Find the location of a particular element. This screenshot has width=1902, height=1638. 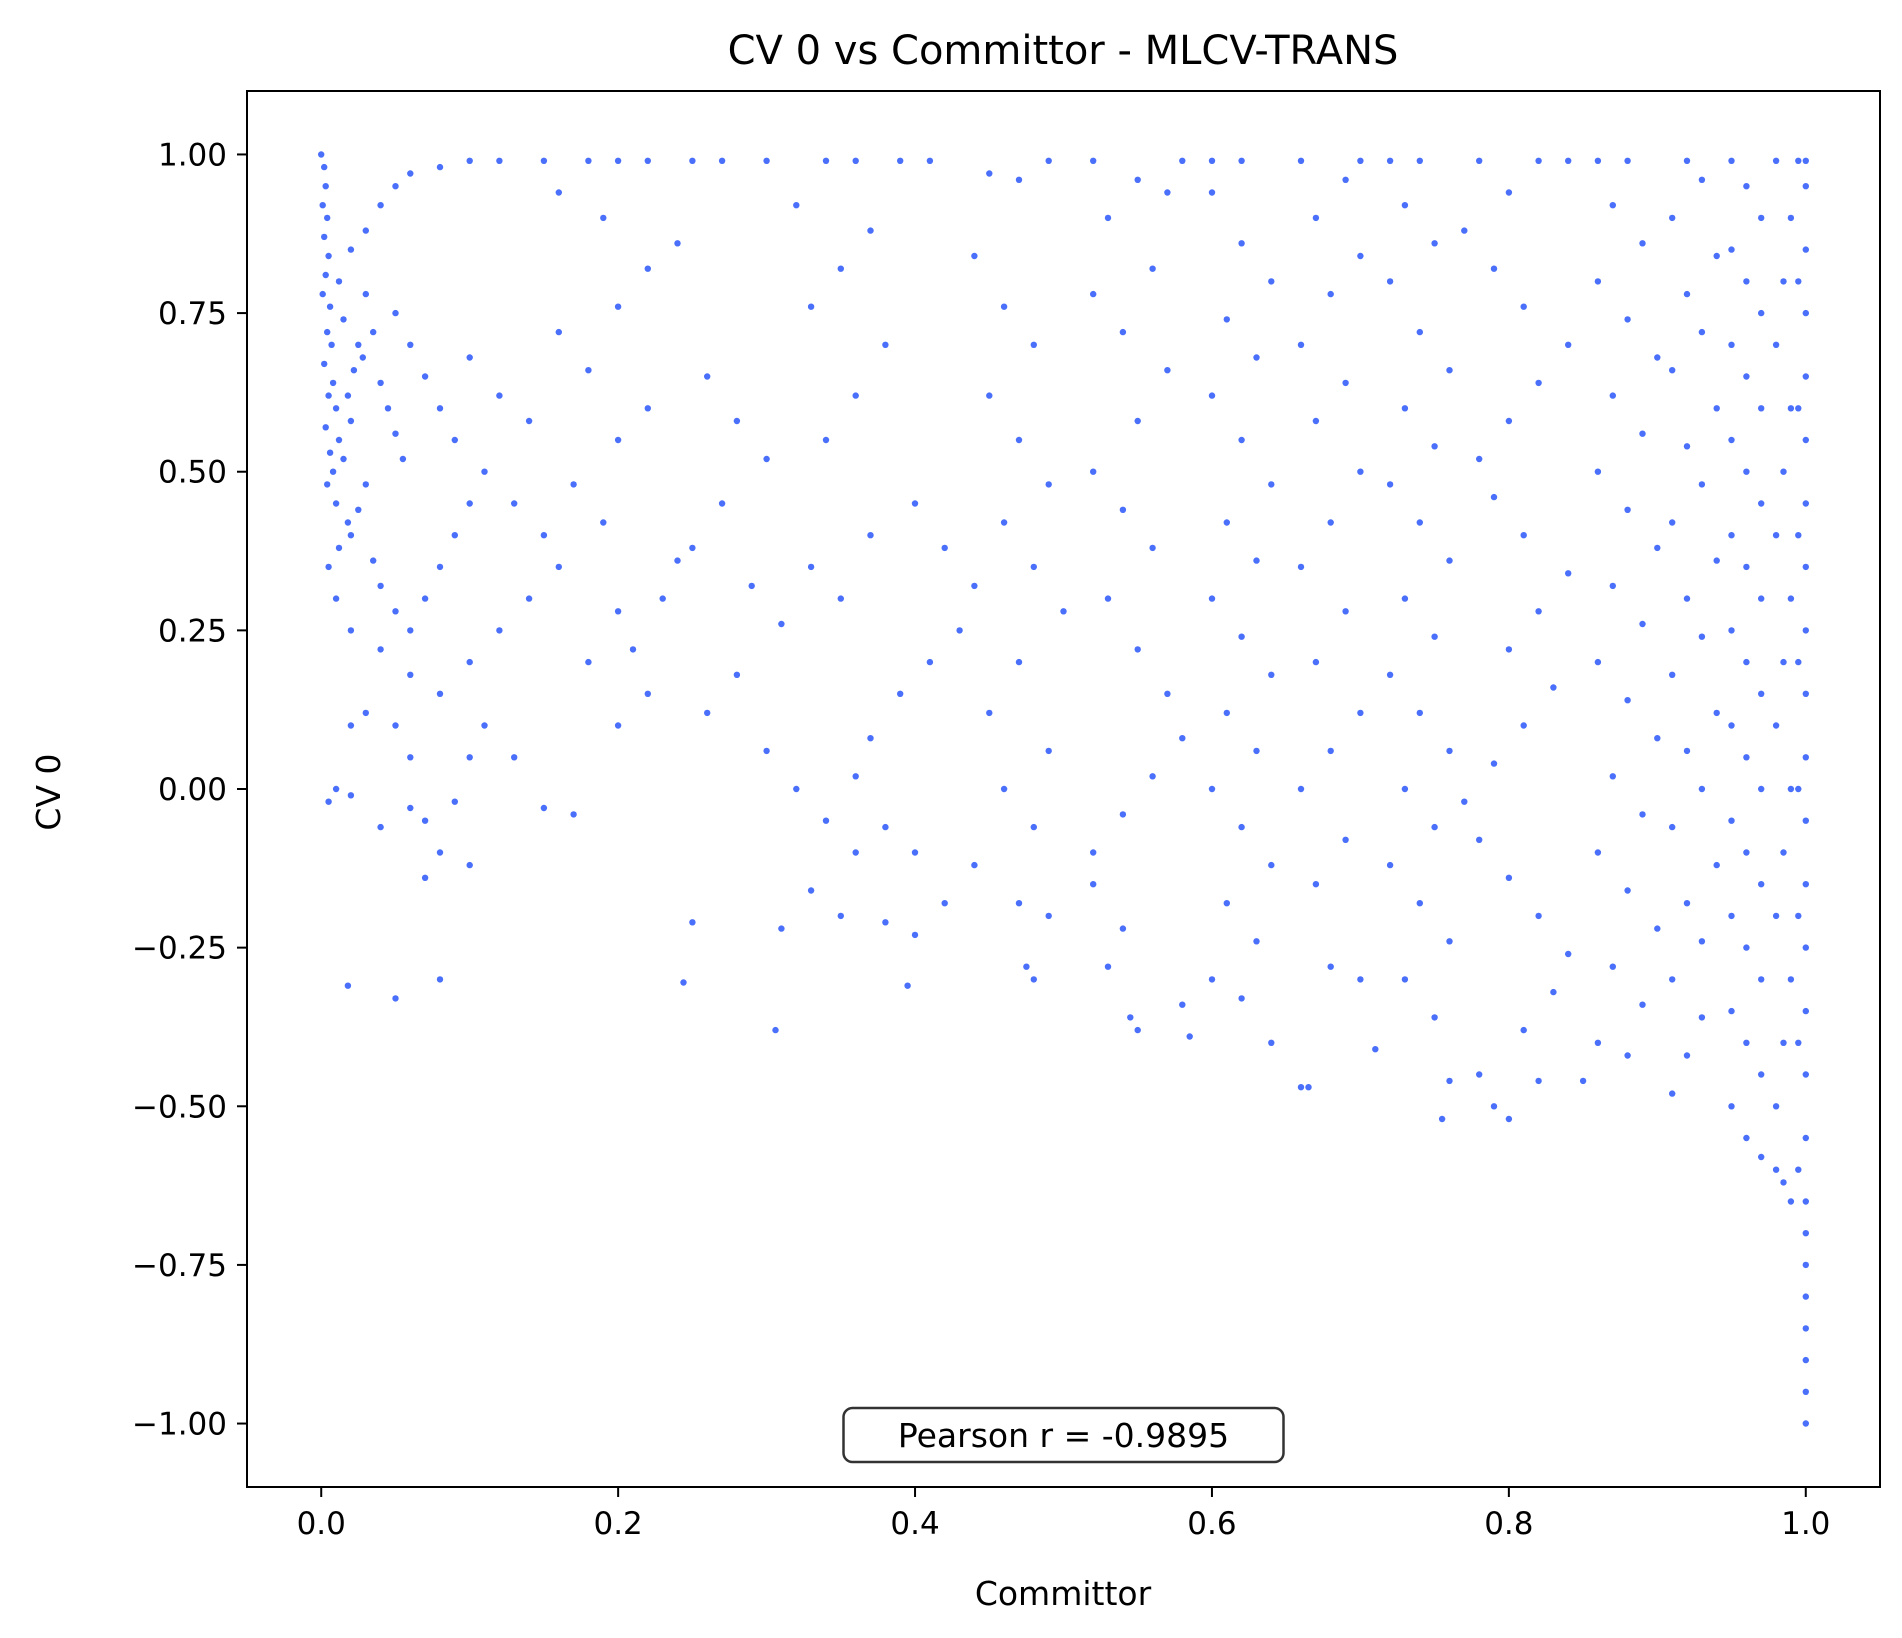

y-tick-label: 0.00 is located at coordinates (192, 790).